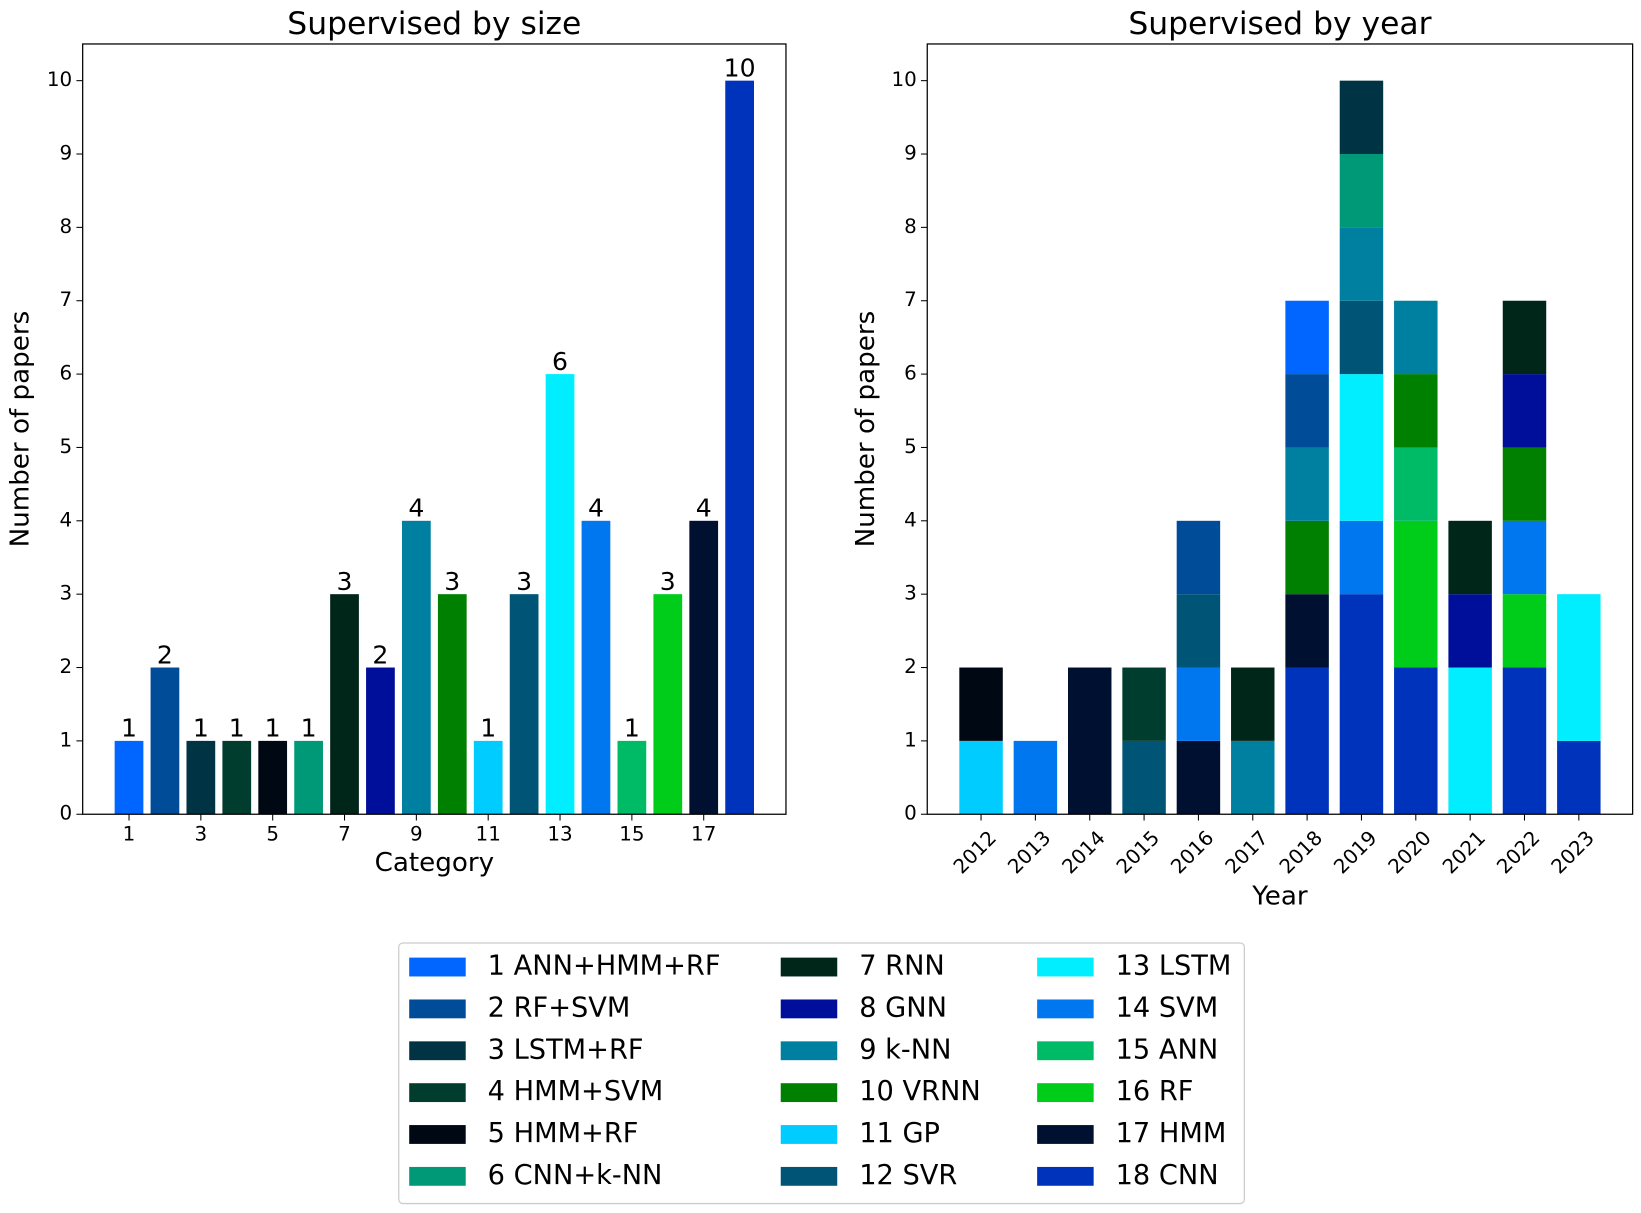 The height and width of the screenshot is (1213, 1641). I want to click on x-axis-label: Year, so click(1279, 896).